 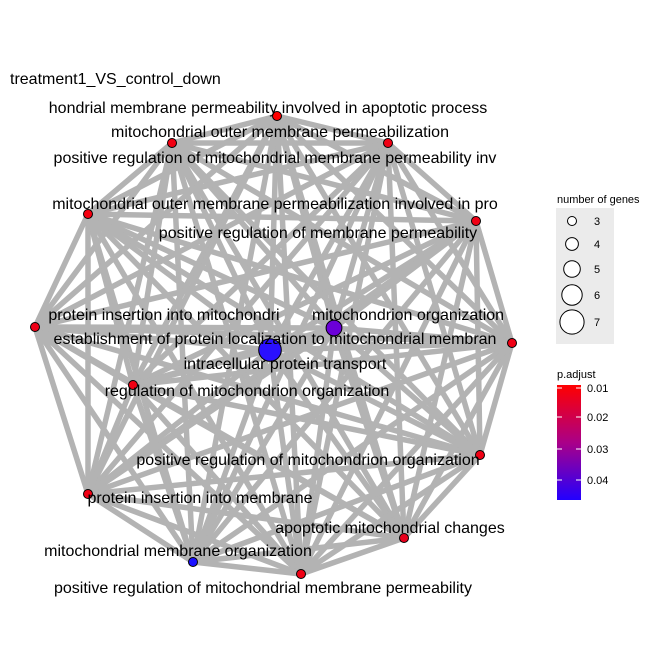 I want to click on color-legend-label: 0.02, so click(x=597, y=418).